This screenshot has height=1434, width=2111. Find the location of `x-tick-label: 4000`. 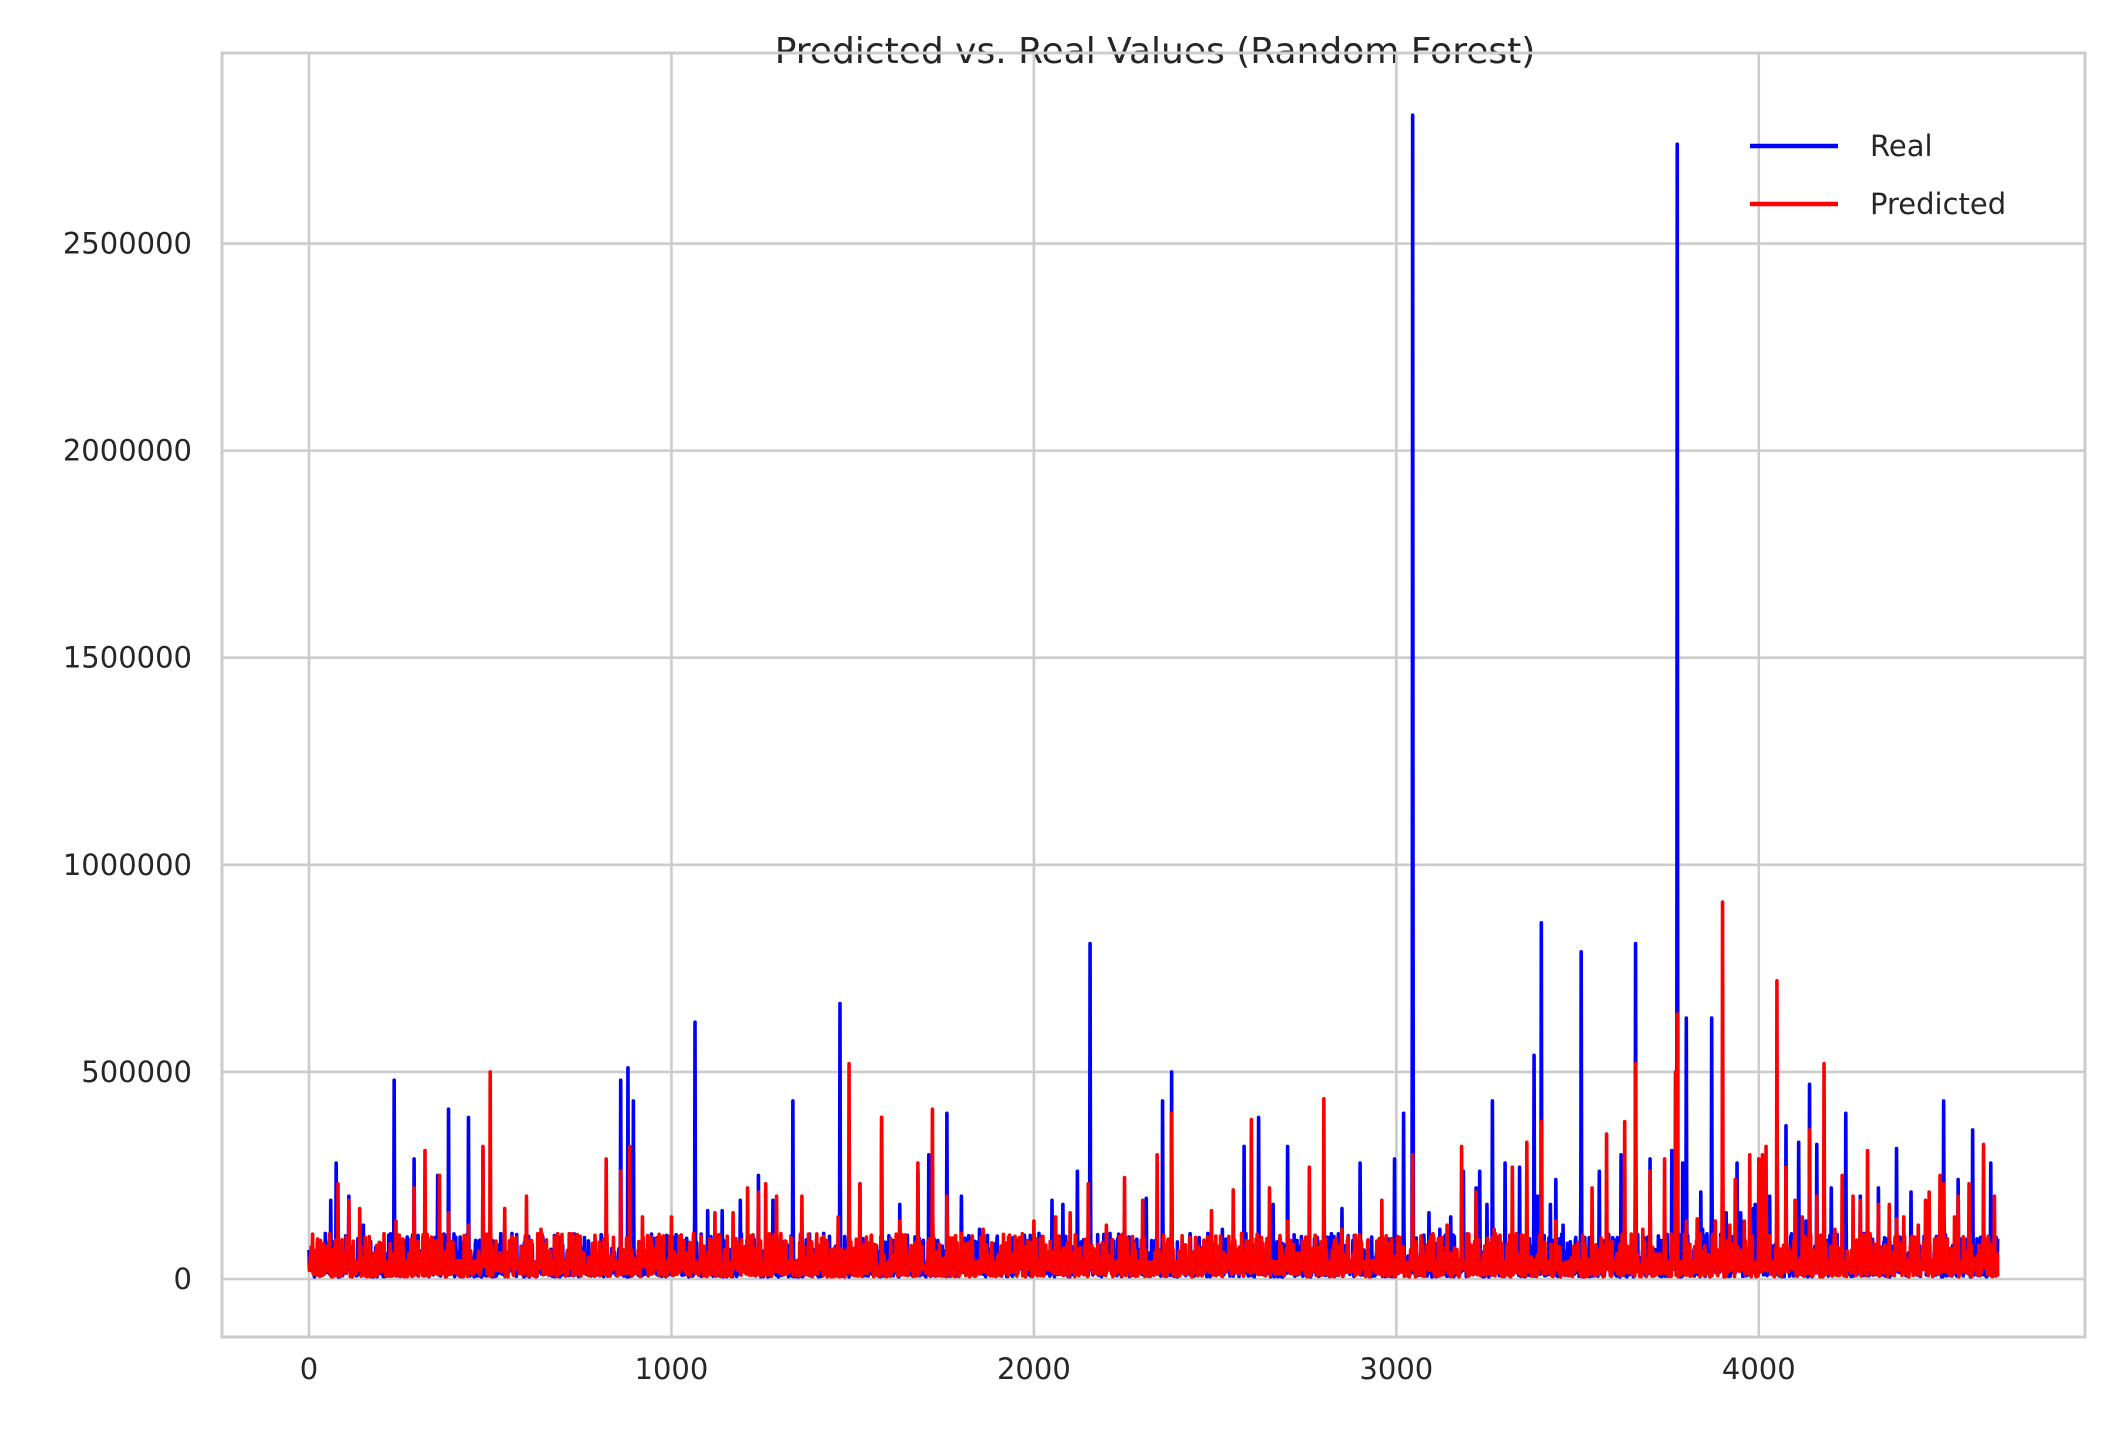

x-tick-label: 4000 is located at coordinates (1759, 1369).